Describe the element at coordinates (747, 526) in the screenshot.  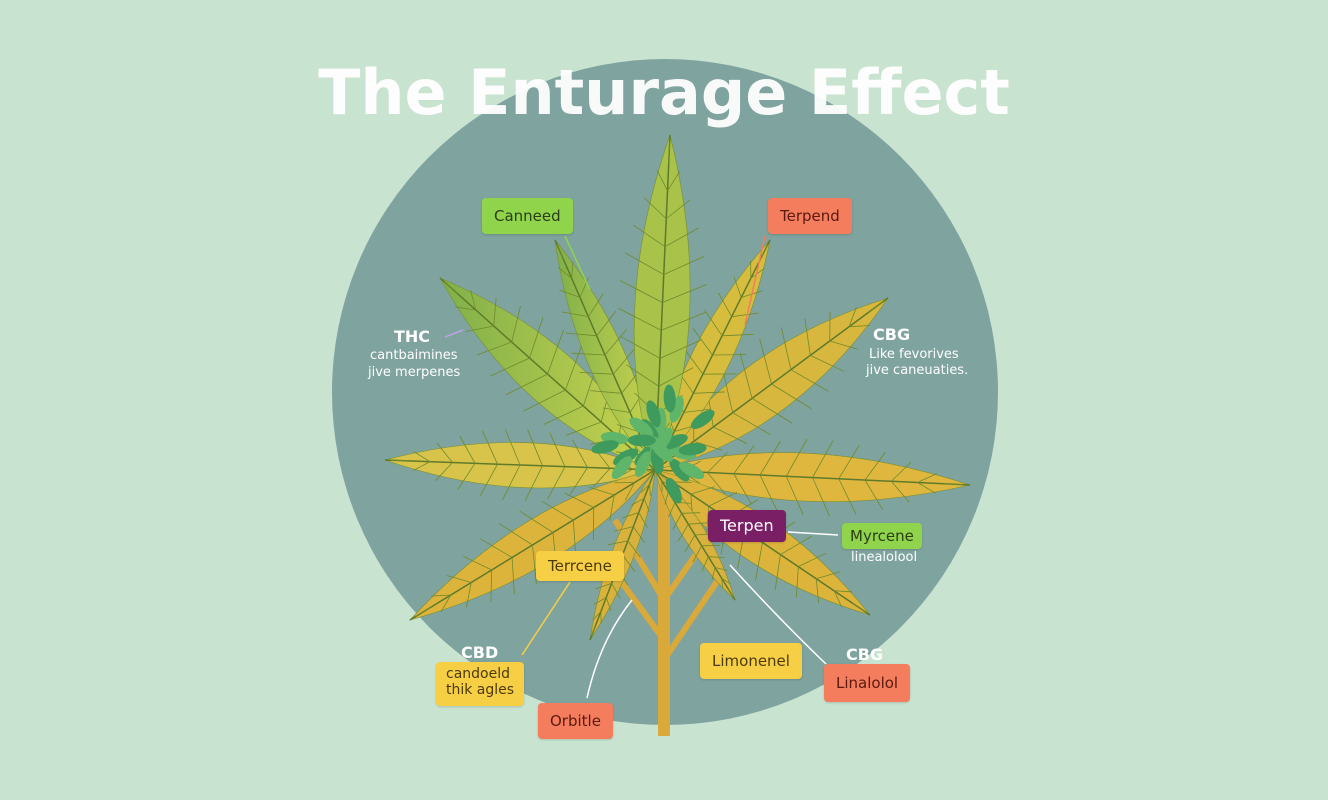
I see `label-terpen: Terpen` at that location.